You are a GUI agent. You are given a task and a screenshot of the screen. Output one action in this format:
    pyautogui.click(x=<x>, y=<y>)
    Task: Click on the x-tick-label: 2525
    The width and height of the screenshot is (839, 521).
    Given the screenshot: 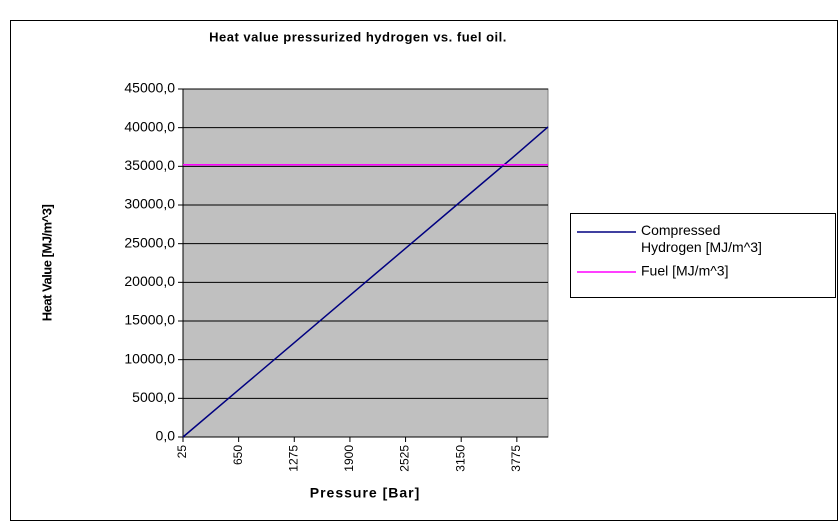 What is the action you would take?
    pyautogui.click(x=405, y=458)
    